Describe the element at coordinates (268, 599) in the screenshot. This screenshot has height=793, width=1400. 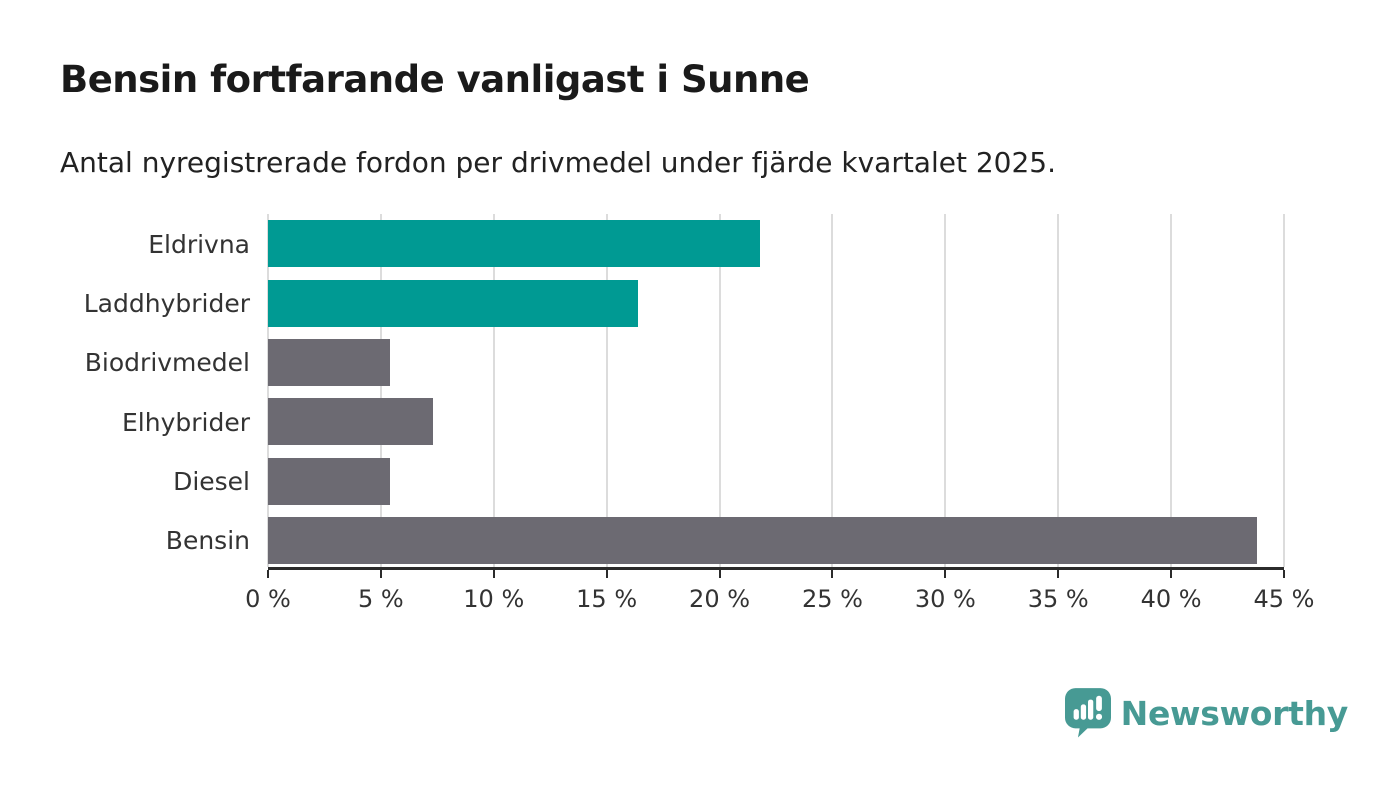
I see `tick-label-0: 0 %` at that location.